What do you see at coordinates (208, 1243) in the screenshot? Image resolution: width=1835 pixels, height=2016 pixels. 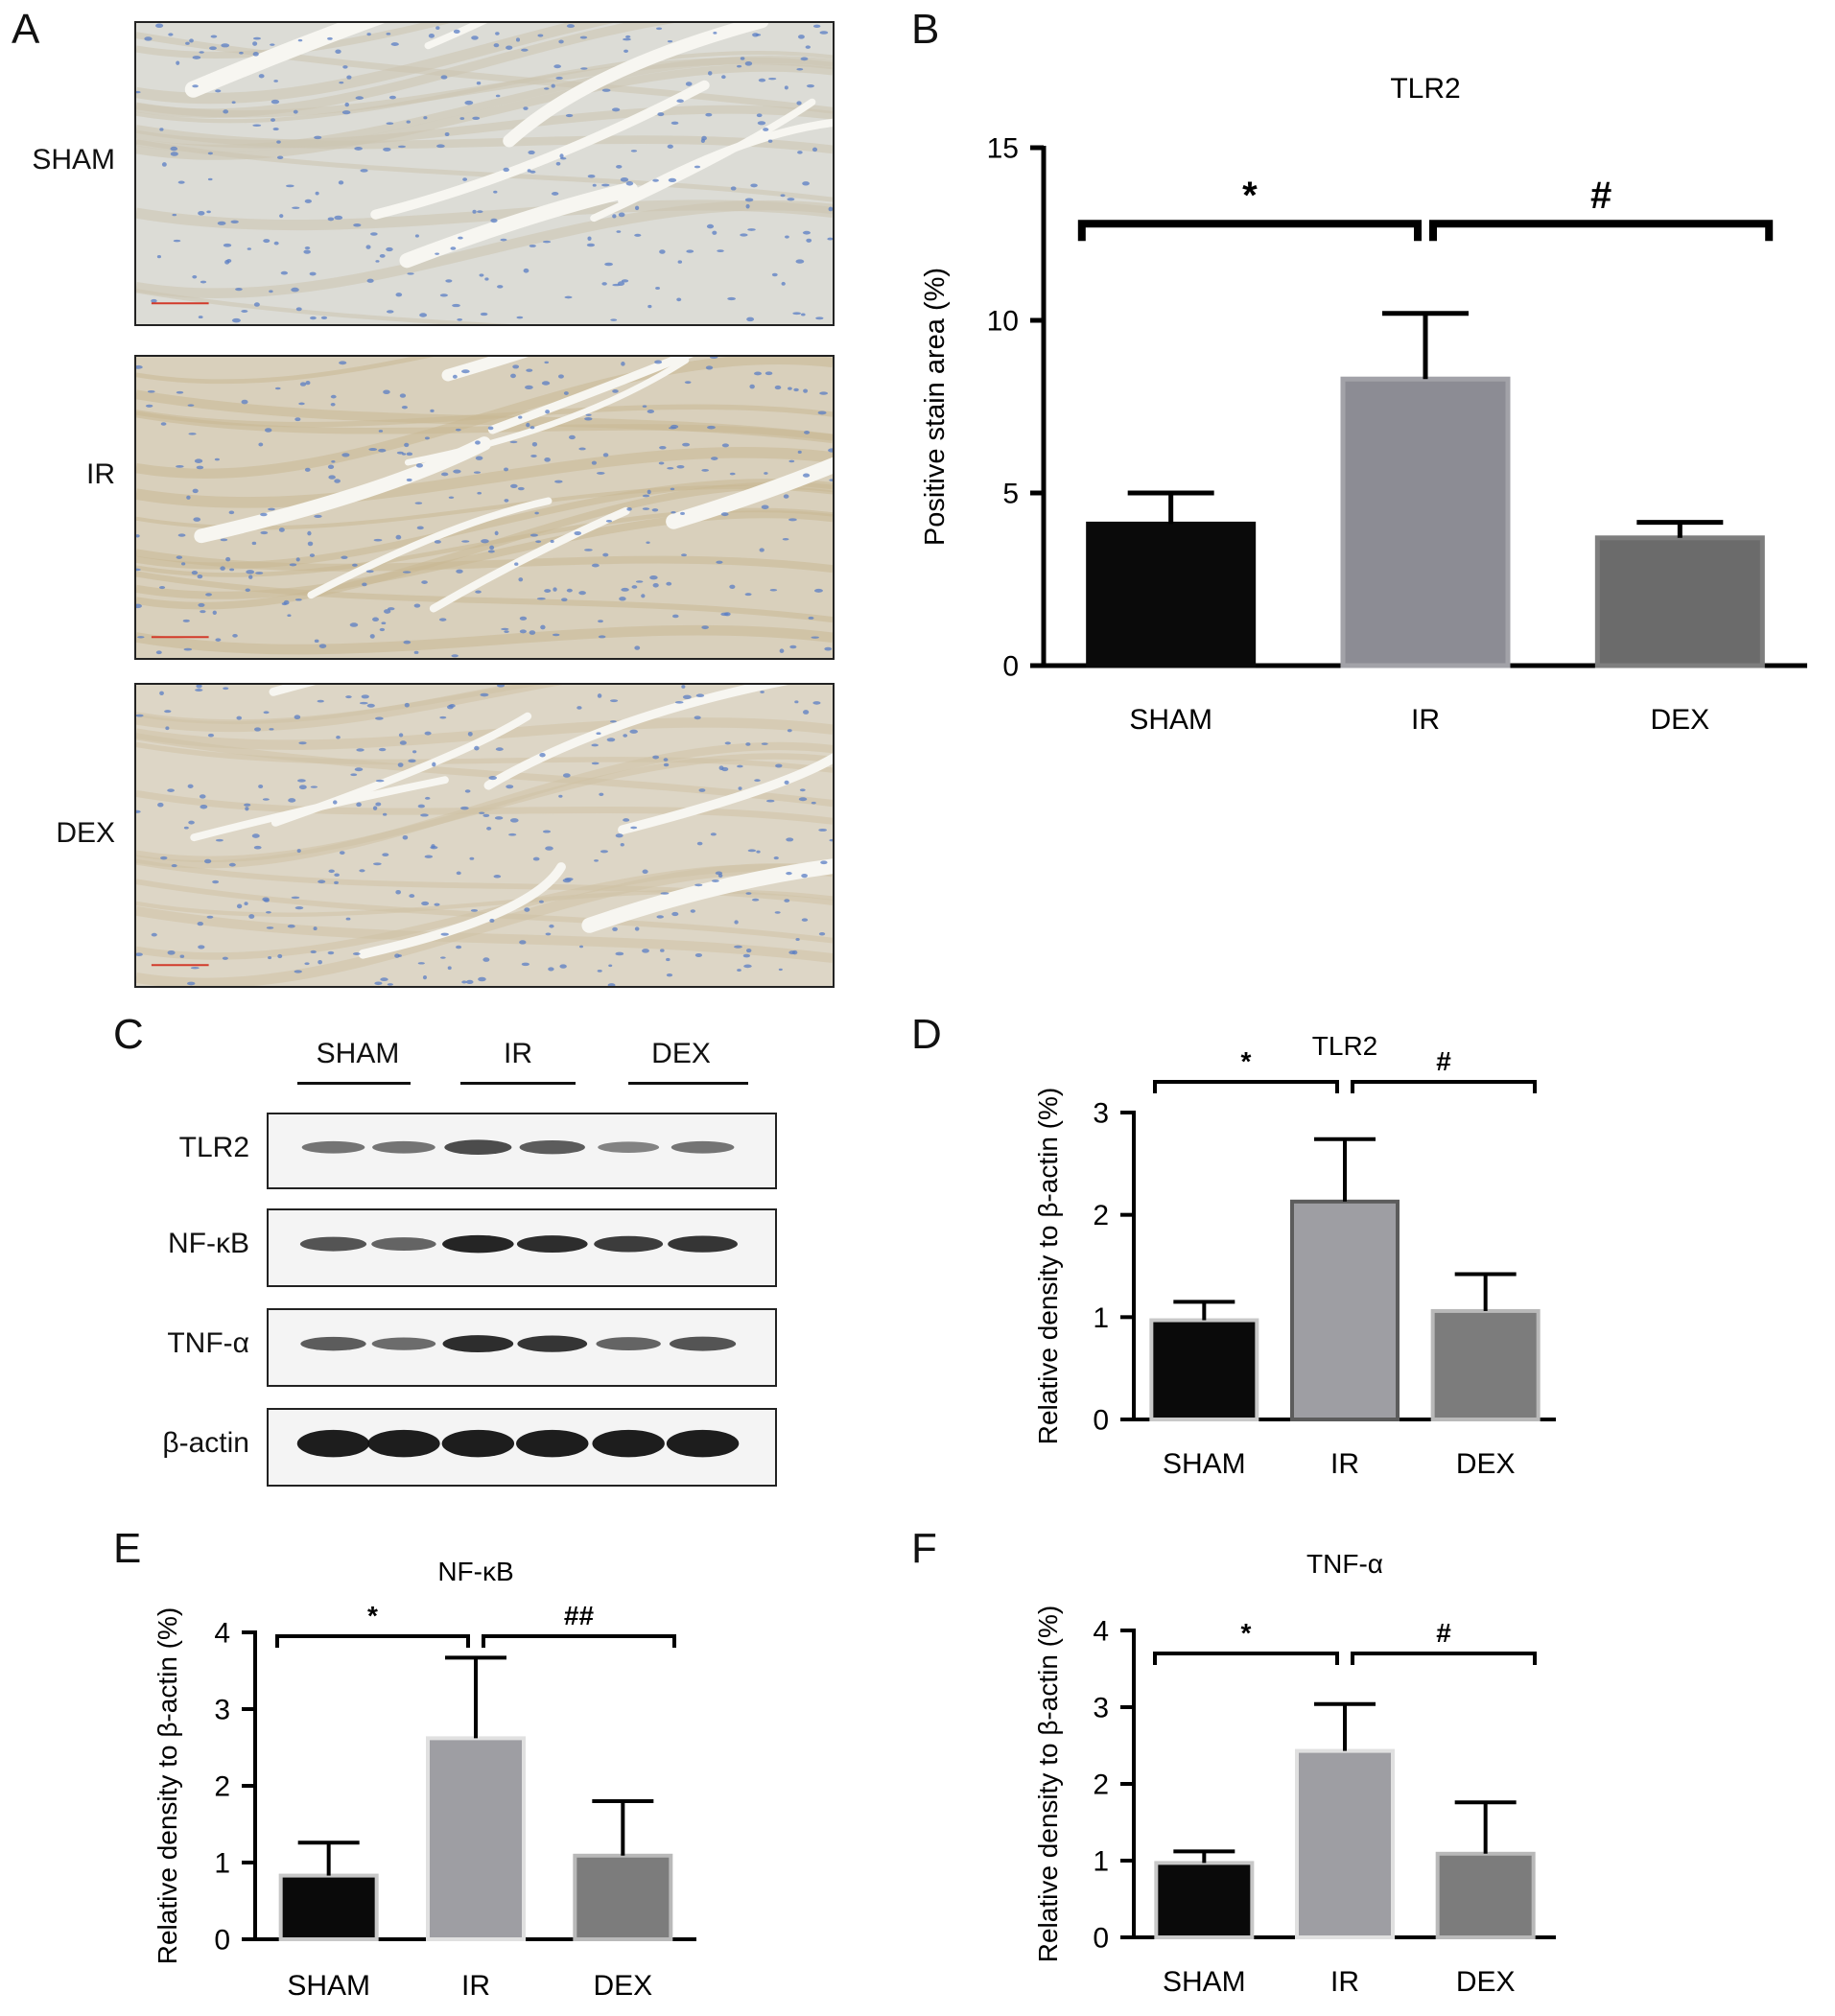 I see `blot-label-nfkb: NF-κB` at bounding box center [208, 1243].